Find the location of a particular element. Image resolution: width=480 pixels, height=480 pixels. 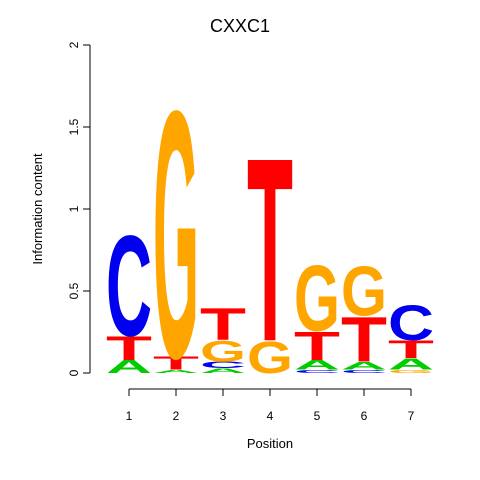

x-tick-label: 2 is located at coordinates (176, 416).